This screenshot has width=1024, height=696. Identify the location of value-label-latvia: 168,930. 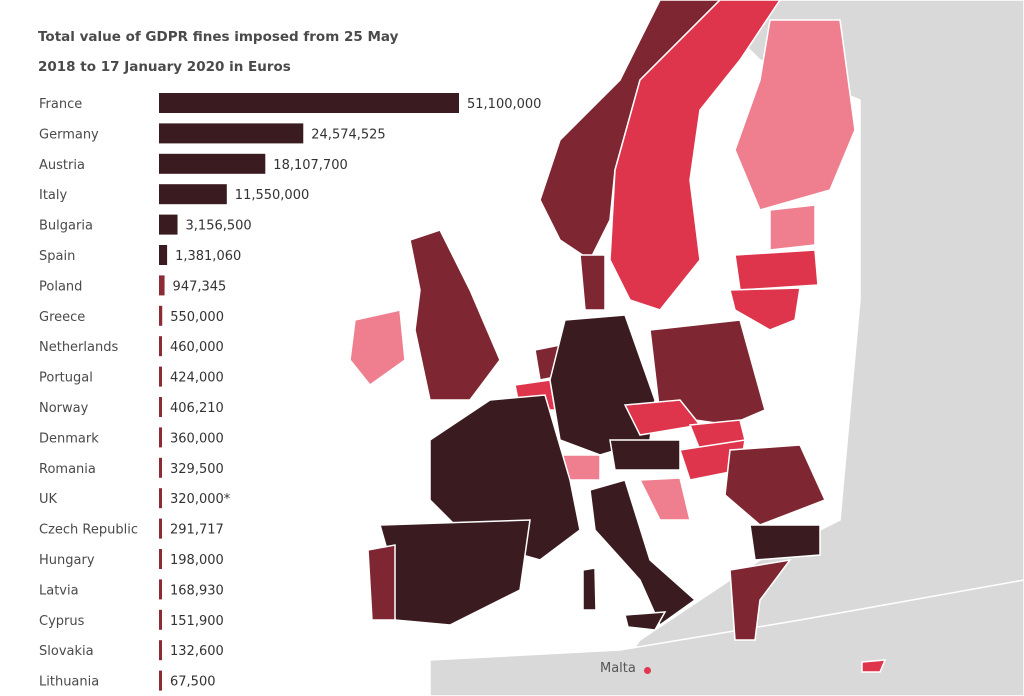
(197, 590).